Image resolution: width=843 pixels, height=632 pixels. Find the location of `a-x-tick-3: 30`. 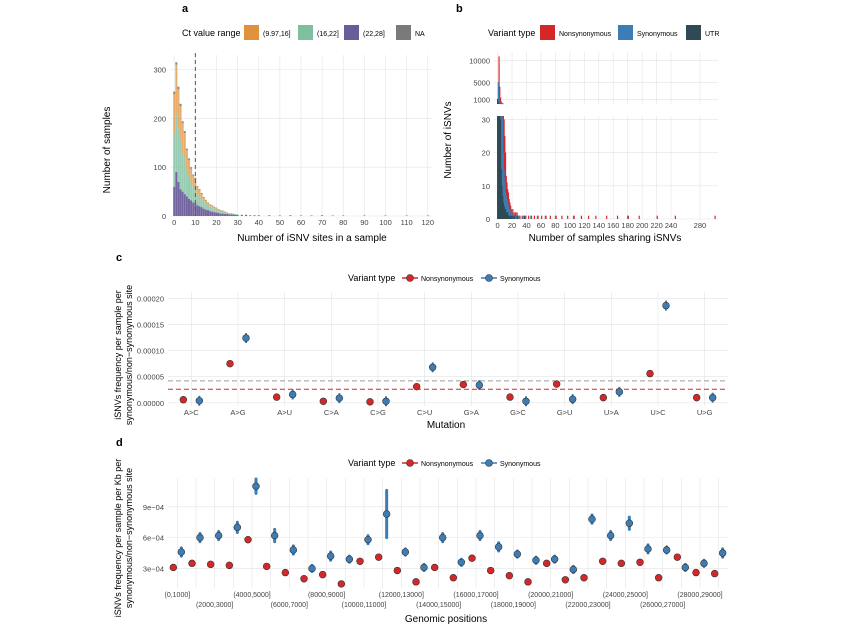

a-x-tick-3: 30 is located at coordinates (237, 222).